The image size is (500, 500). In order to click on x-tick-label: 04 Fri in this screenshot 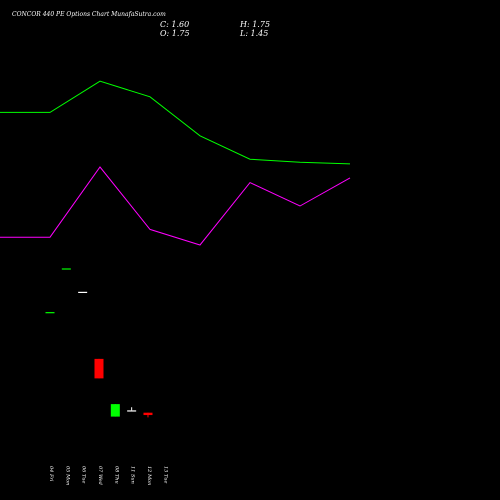, I will do `click(51, 474)`.